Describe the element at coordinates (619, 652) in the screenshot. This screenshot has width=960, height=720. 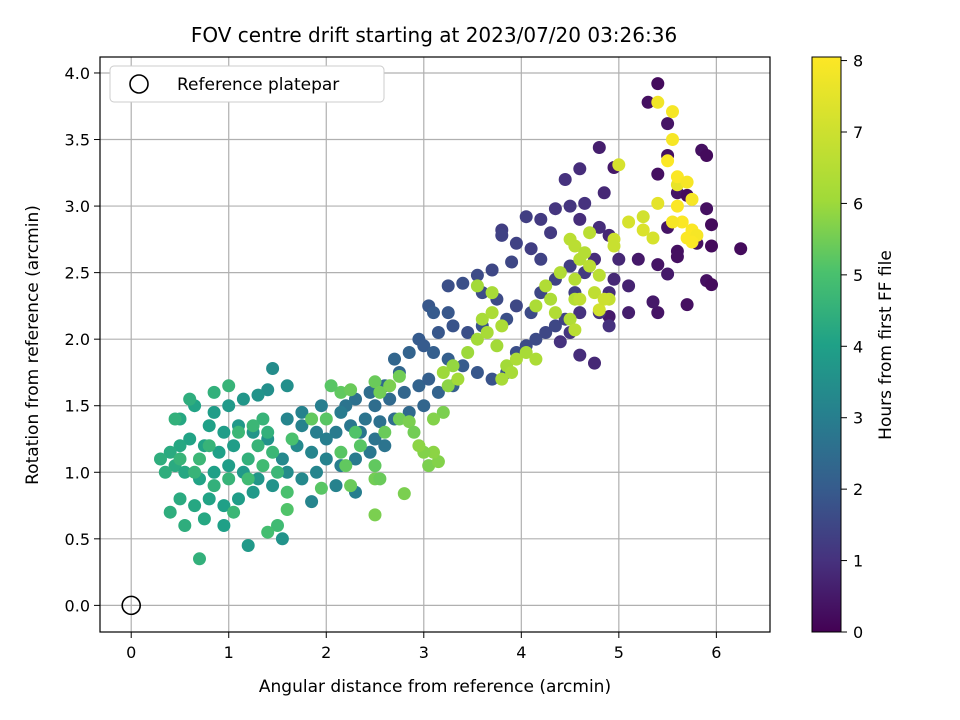
I see `x-tick-label: 5` at that location.